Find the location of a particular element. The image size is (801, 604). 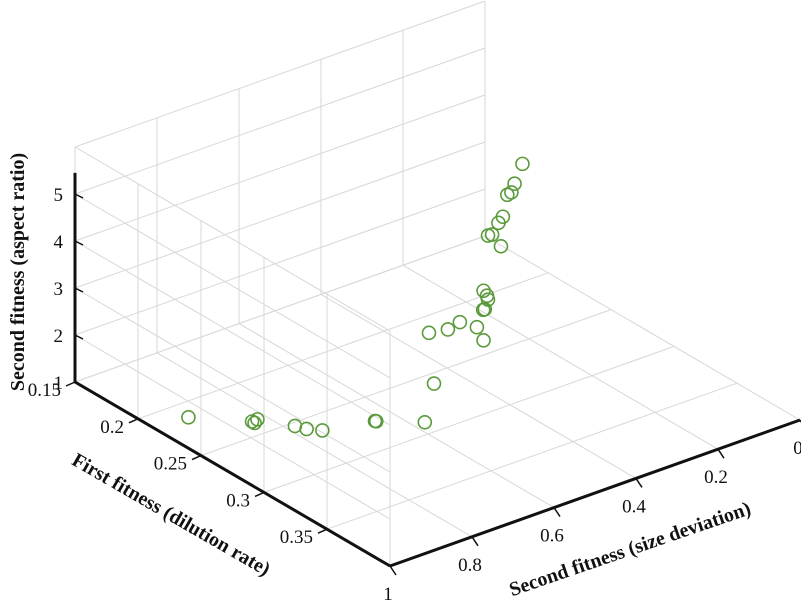

z-tick-label: 1 is located at coordinates (59, 383).